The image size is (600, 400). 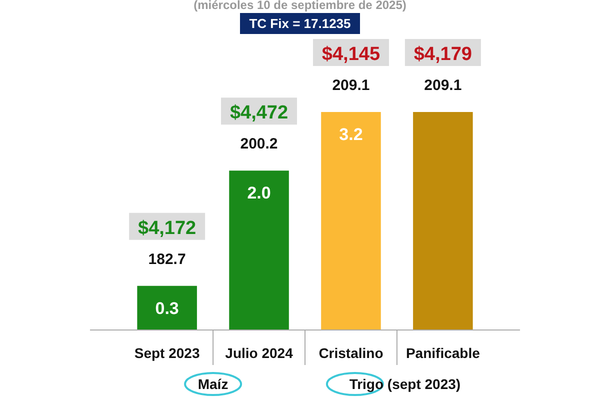 I want to click on x-tick-label: Cristalino, so click(x=351, y=353).